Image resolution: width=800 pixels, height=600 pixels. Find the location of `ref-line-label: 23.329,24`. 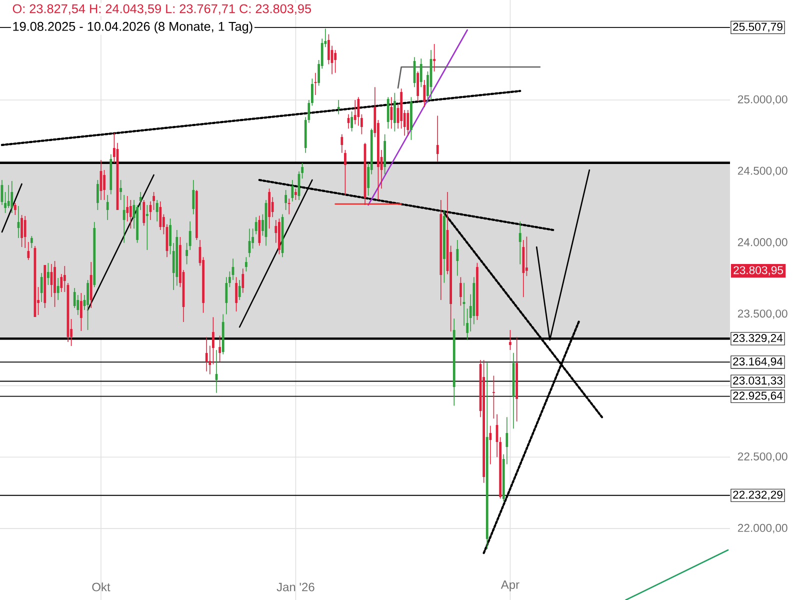

ref-line-label: 23.329,24 is located at coordinates (758, 339).